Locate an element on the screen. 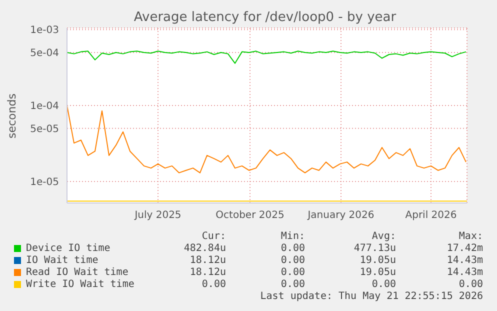 The height and width of the screenshot is (311, 497). text: Max: is located at coordinates (470, 236).